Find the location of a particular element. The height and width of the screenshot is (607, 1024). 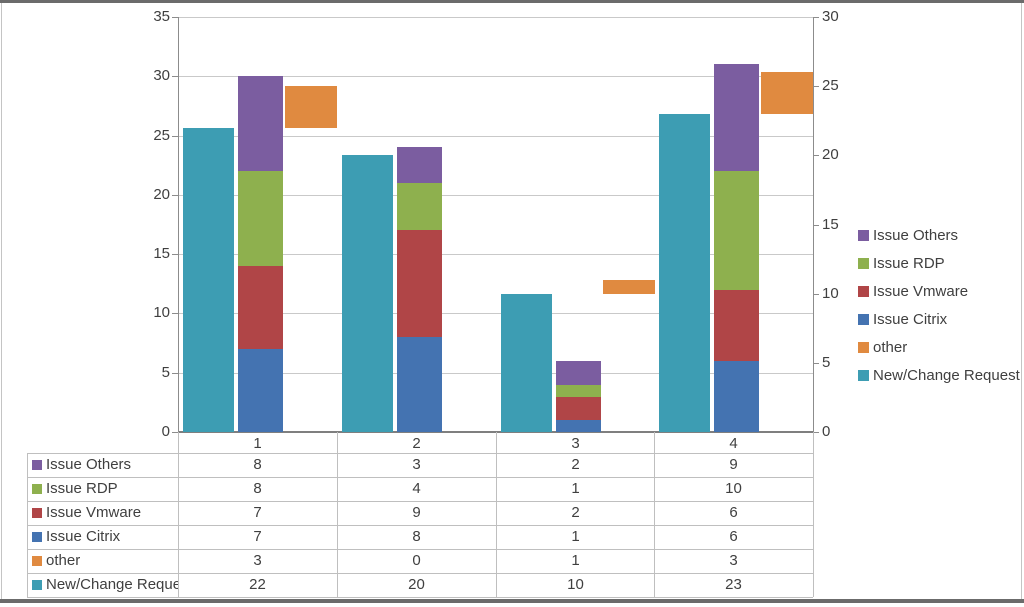

table-cell: 6 is located at coordinates (733, 536).